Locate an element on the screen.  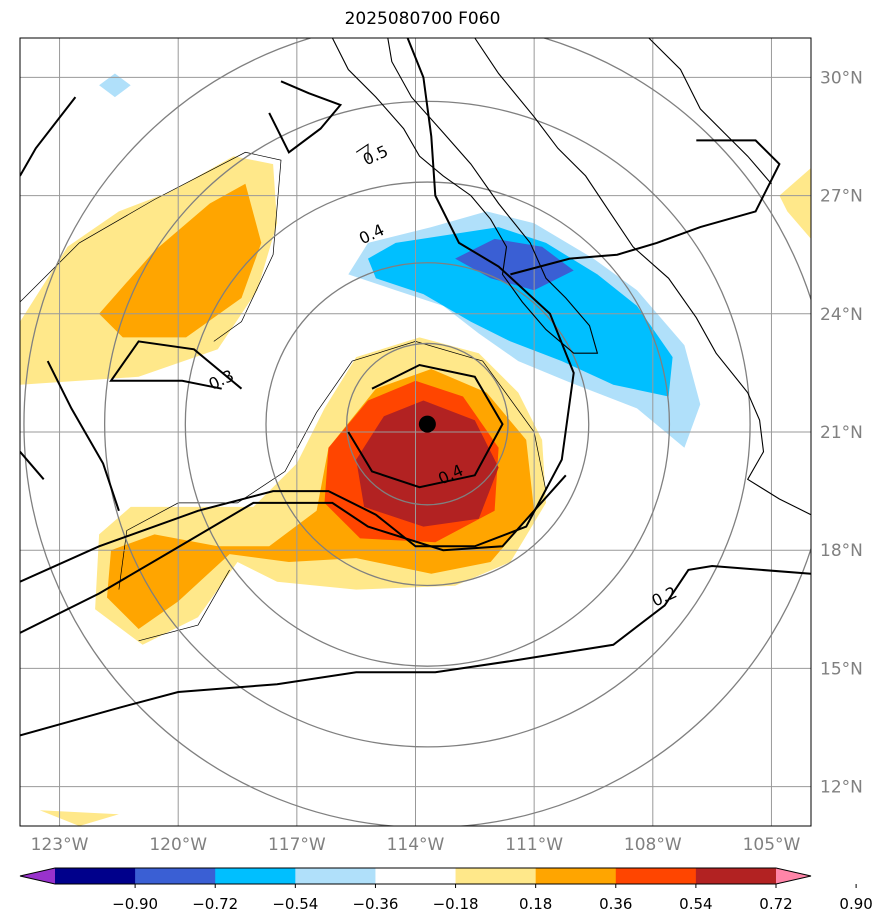
lon-tick-label: 105°W is located at coordinates (772, 845).